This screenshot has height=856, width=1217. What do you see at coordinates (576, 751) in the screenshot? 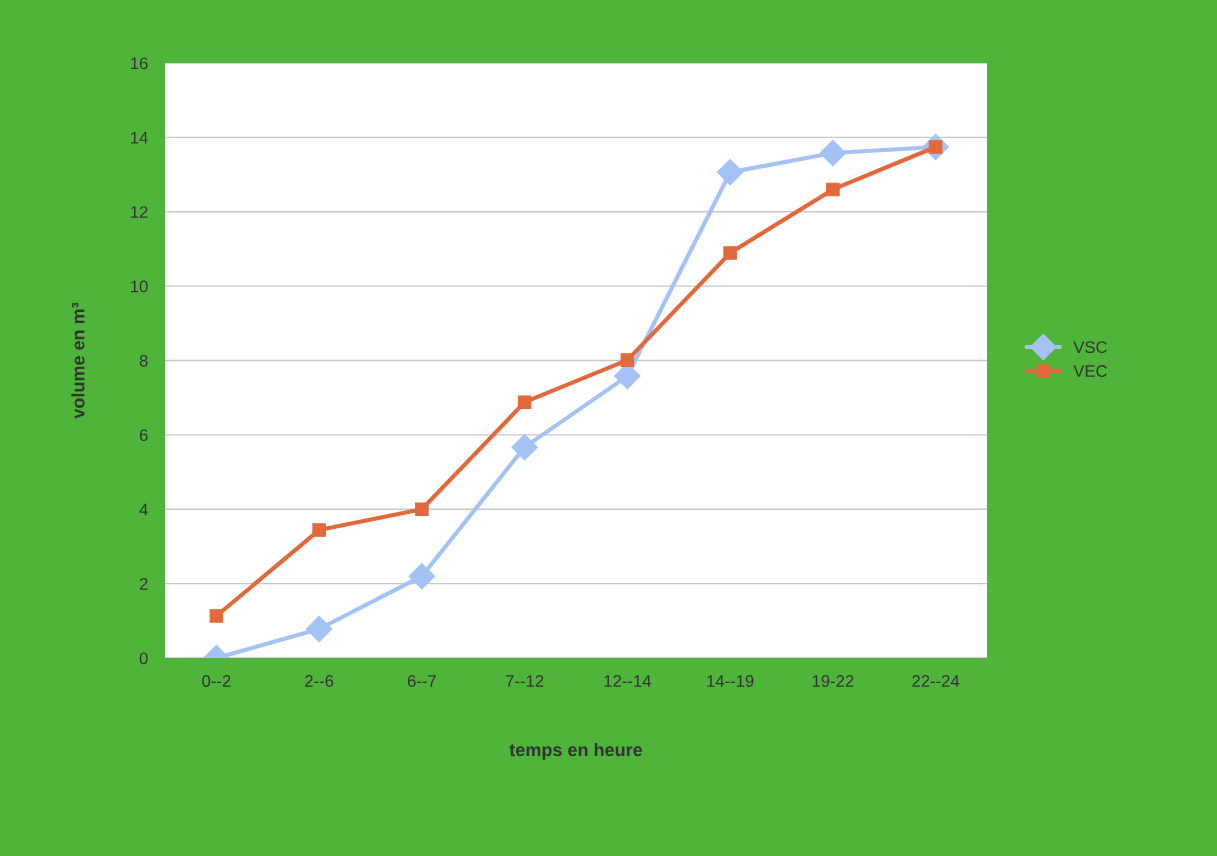
I see `x-axis-title: temps en heure` at bounding box center [576, 751].